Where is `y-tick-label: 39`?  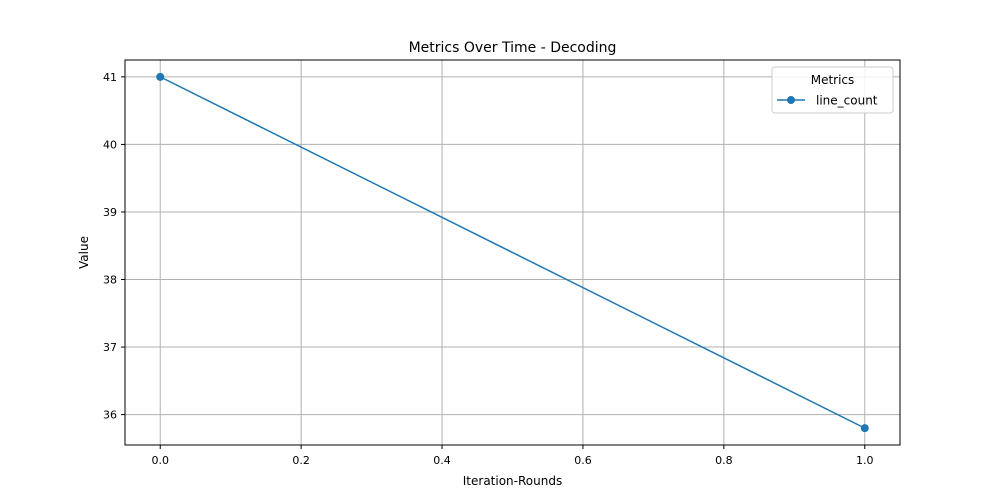 y-tick-label: 39 is located at coordinates (110, 212).